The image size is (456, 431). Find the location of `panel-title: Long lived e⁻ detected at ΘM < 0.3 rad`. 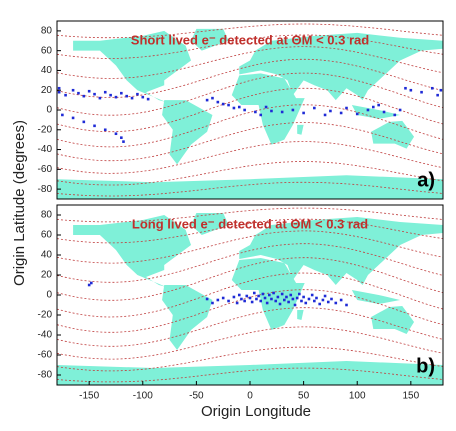

panel-title: Long lived e⁻ detected at ΘM < 0.3 rad is located at coordinates (250, 223).